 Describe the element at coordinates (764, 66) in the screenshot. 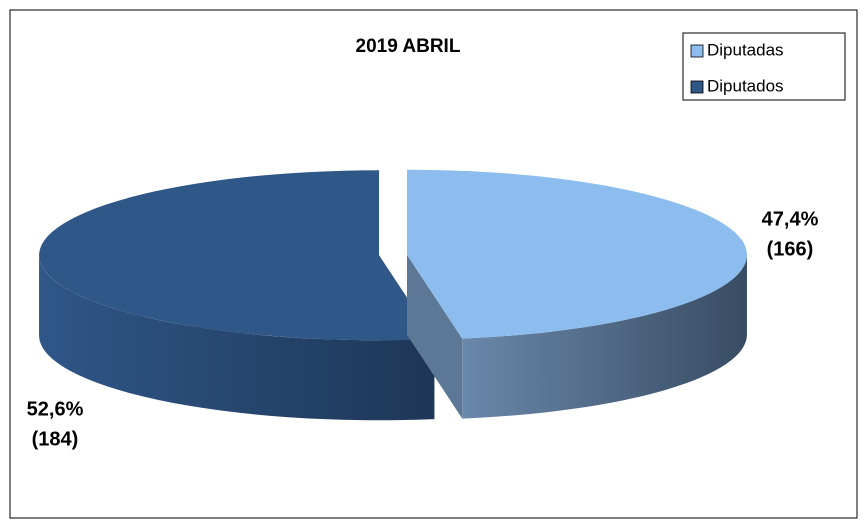

I see `legend-box` at that location.